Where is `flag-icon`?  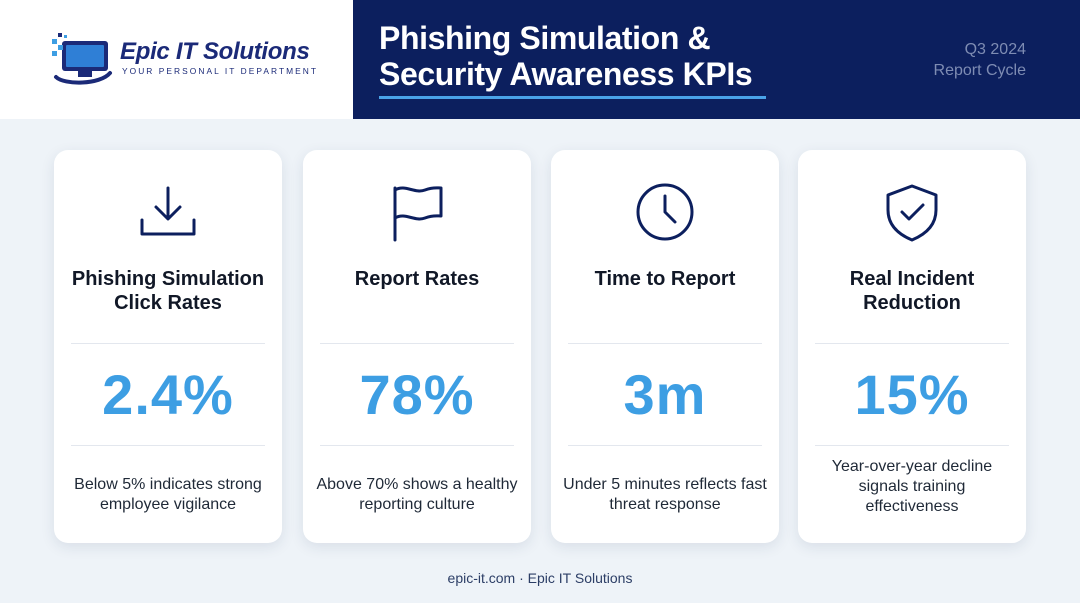
flag-icon is located at coordinates (418, 214).